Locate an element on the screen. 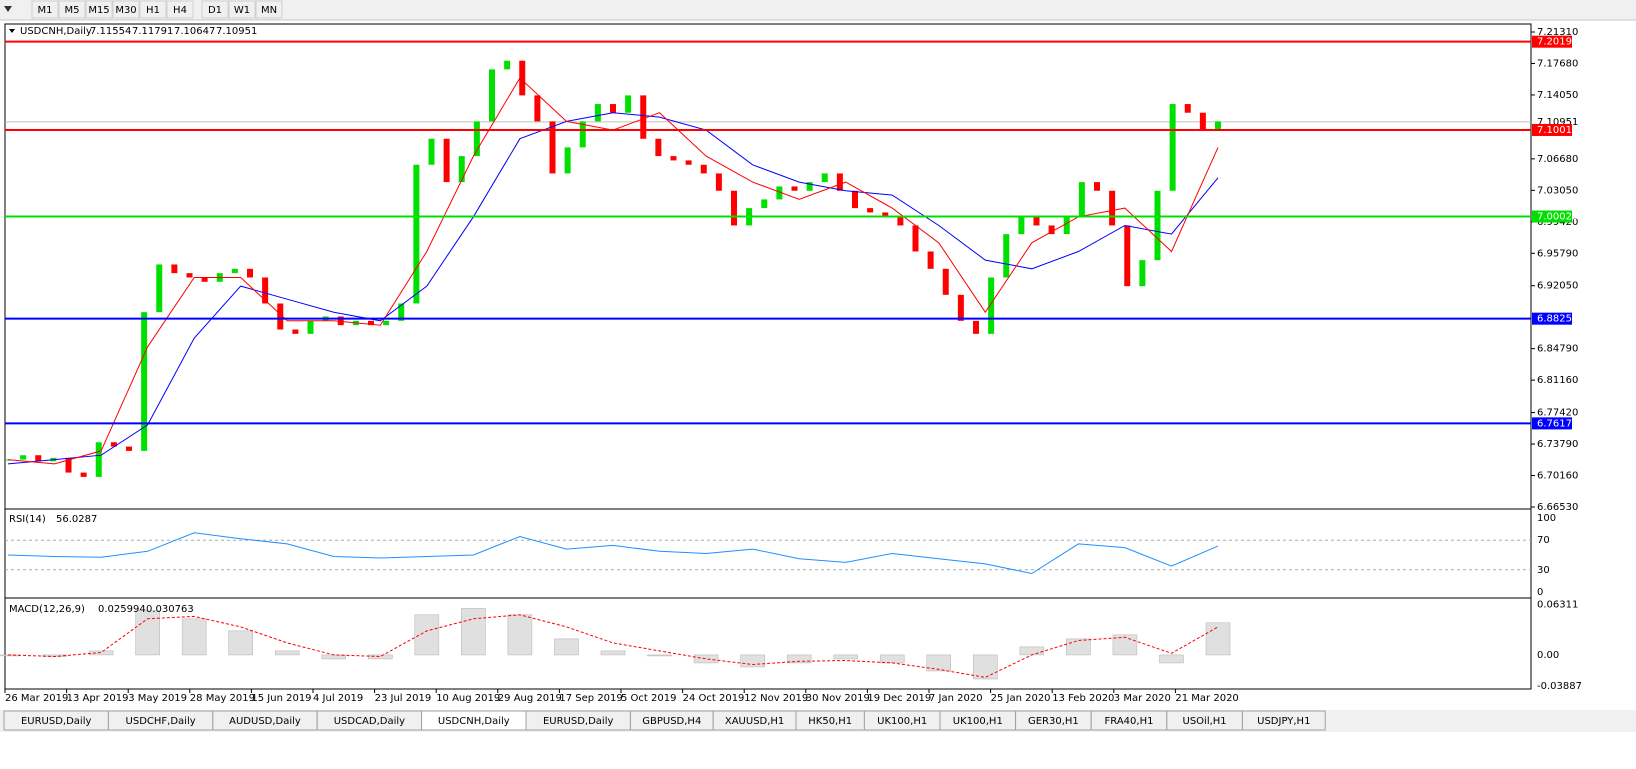  timeframe-label: H4 is located at coordinates (180, 10).